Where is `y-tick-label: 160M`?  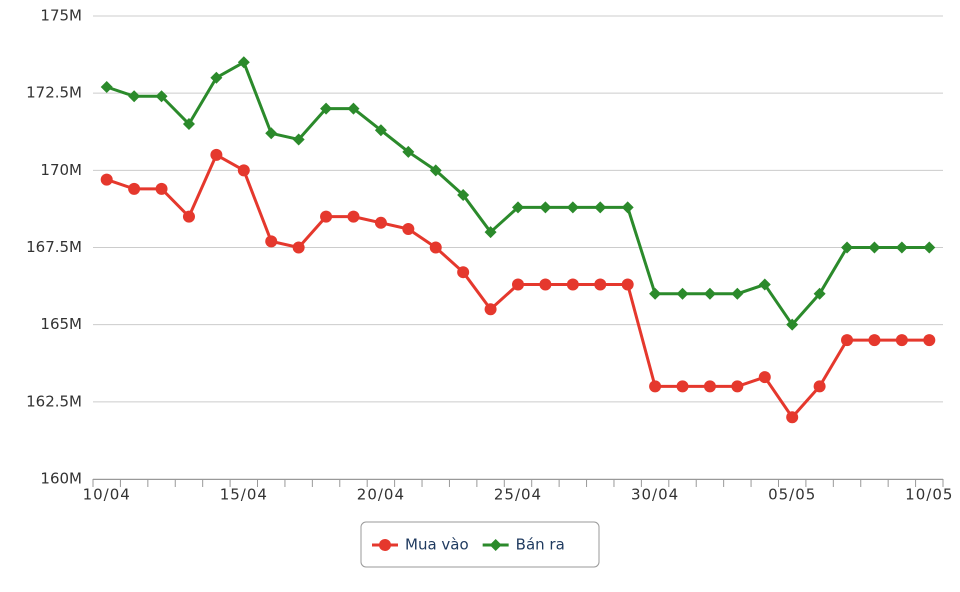
y-tick-label: 160M is located at coordinates (61, 479).